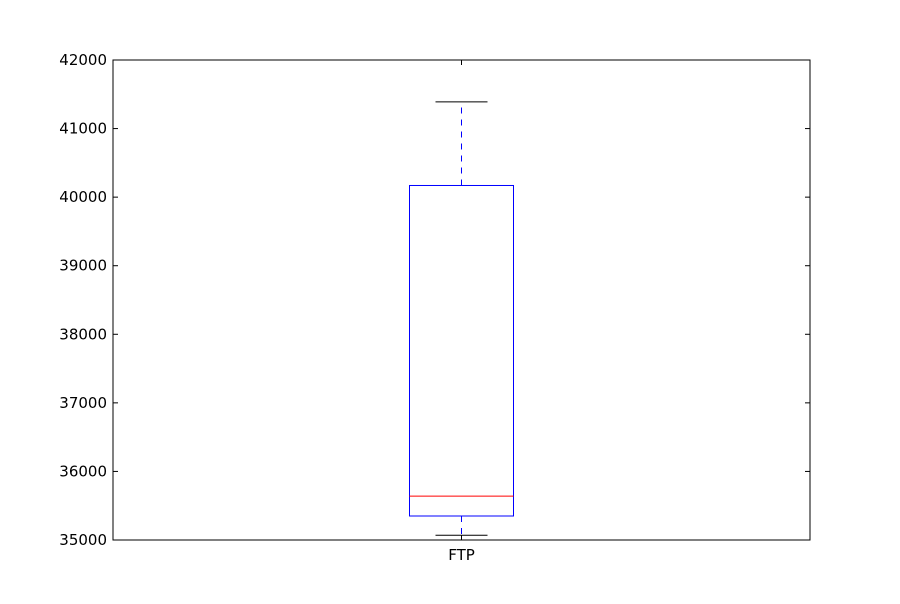  I want to click on y-tick-label: 35000, so click(83, 540).